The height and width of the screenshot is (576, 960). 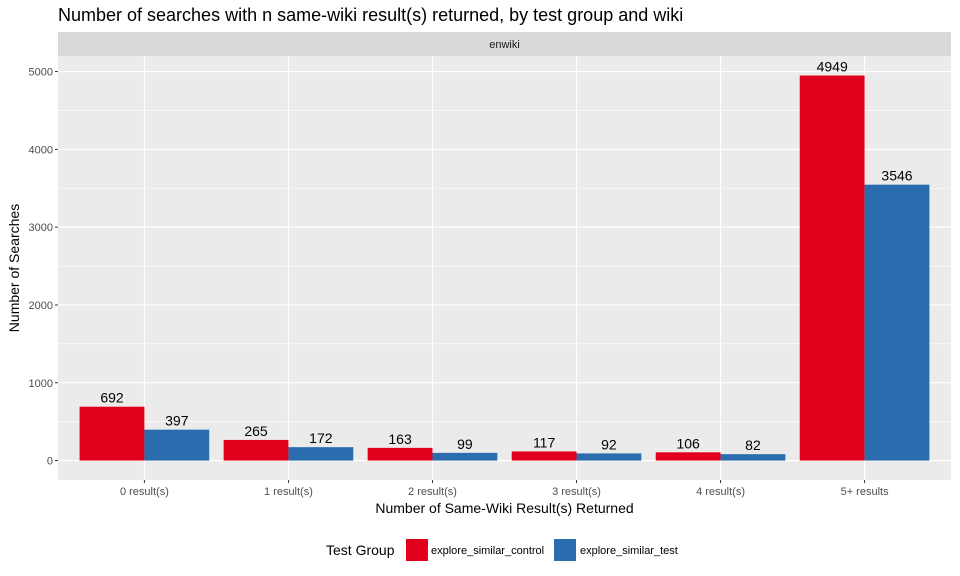 What do you see at coordinates (41, 306) in the screenshot?
I see `y-tick-label: 2000` at bounding box center [41, 306].